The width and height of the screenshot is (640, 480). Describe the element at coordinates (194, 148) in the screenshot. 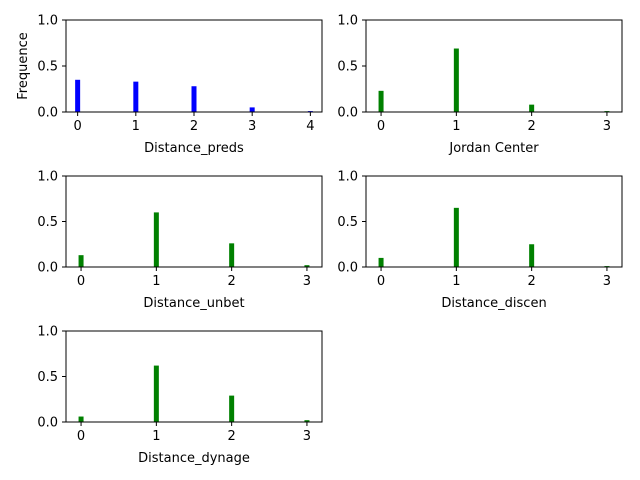

I see `x-axis-label: Distance_preds` at that location.